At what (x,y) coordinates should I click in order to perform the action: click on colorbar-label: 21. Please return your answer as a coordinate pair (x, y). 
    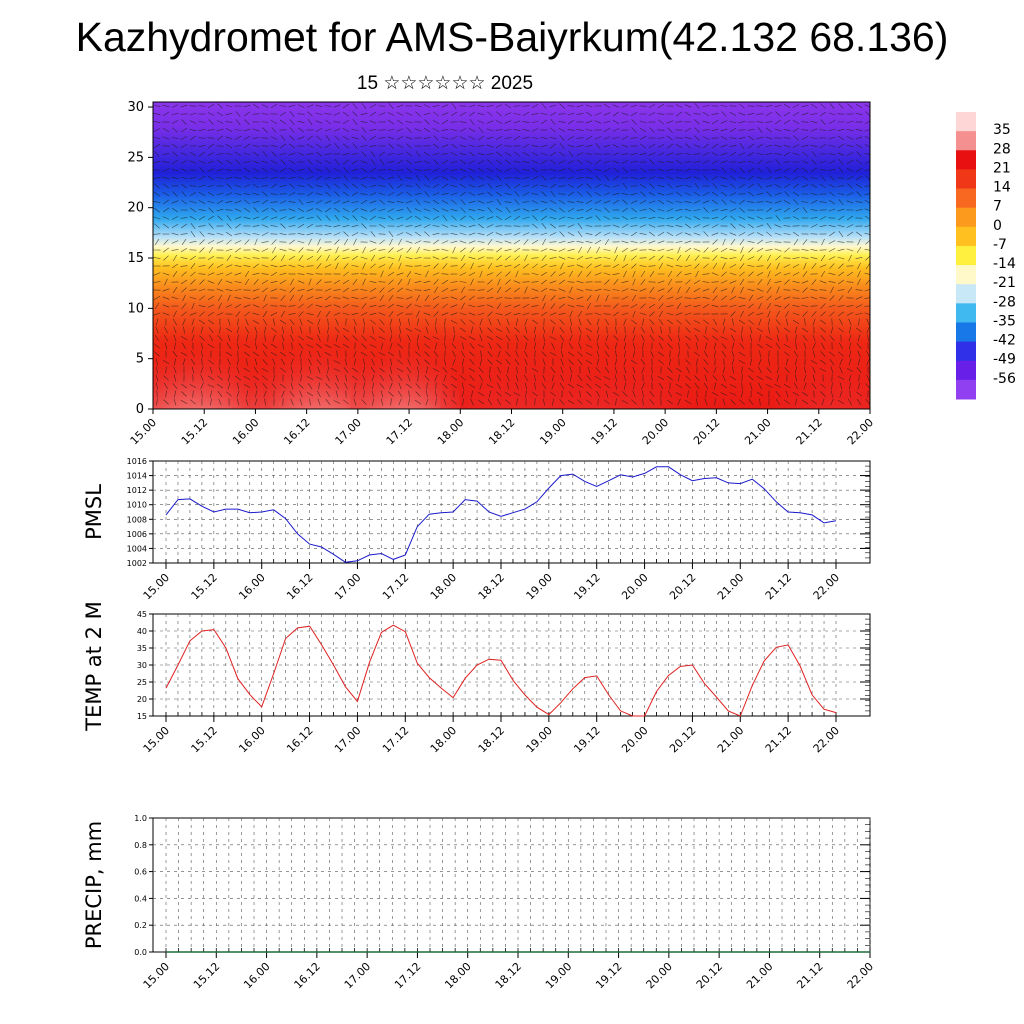
    Looking at the image, I should click on (1002, 168).